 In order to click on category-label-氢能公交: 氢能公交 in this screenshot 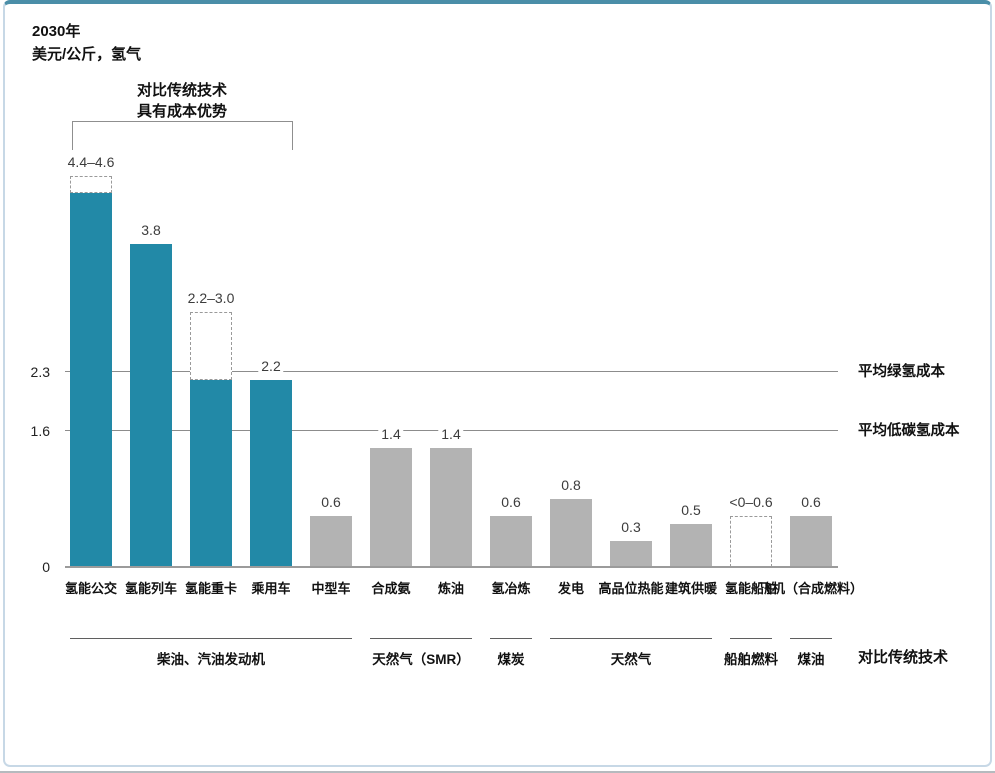, I will do `click(91, 588)`.